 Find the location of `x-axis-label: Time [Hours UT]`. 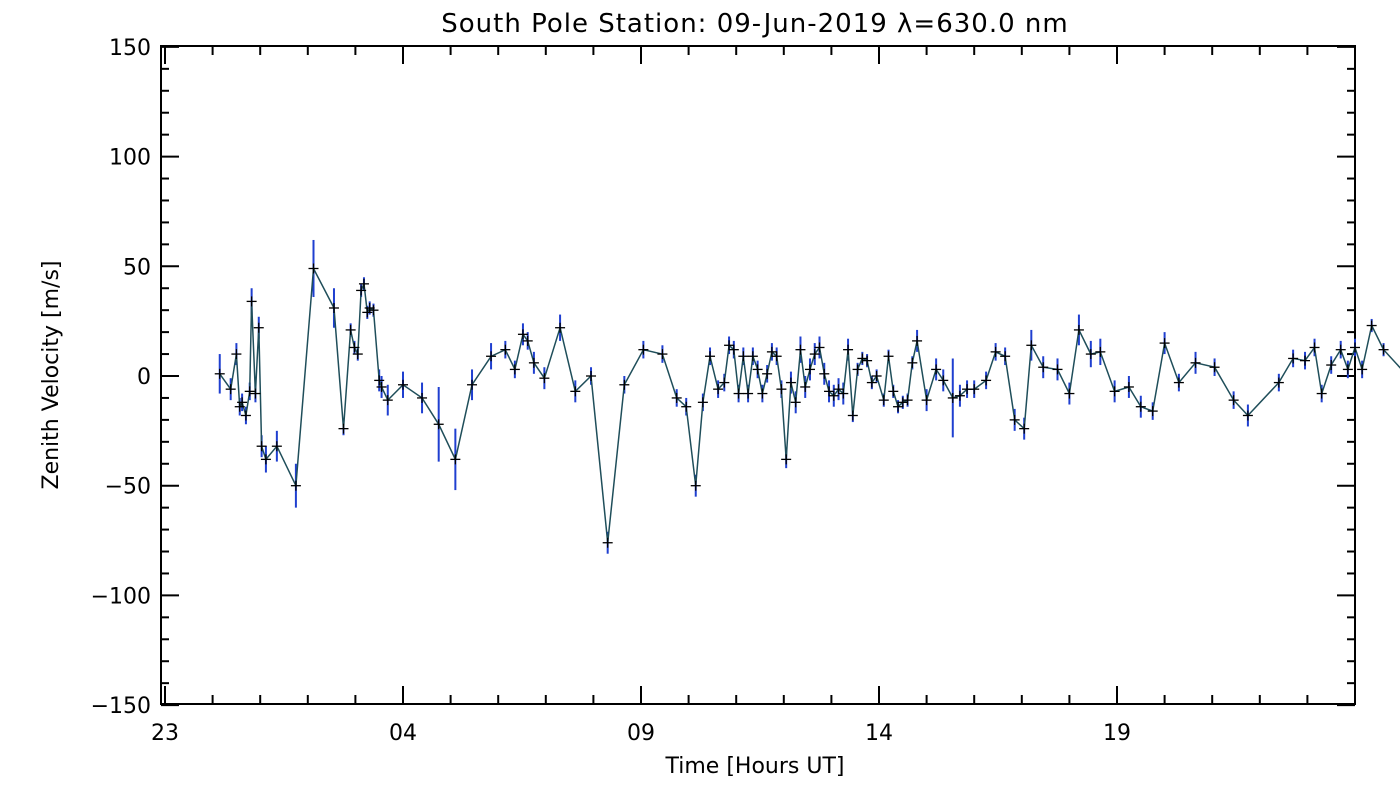

x-axis-label: Time [Hours UT] is located at coordinates (755, 766).